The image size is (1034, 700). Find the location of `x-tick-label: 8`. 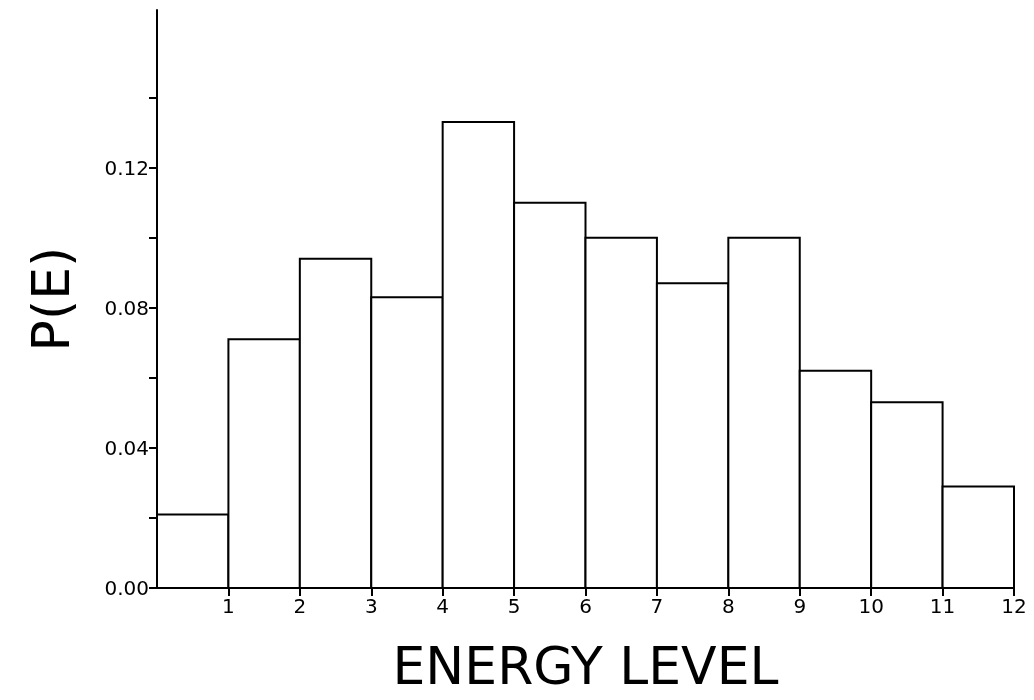

x-tick-label: 8 is located at coordinates (728, 606).